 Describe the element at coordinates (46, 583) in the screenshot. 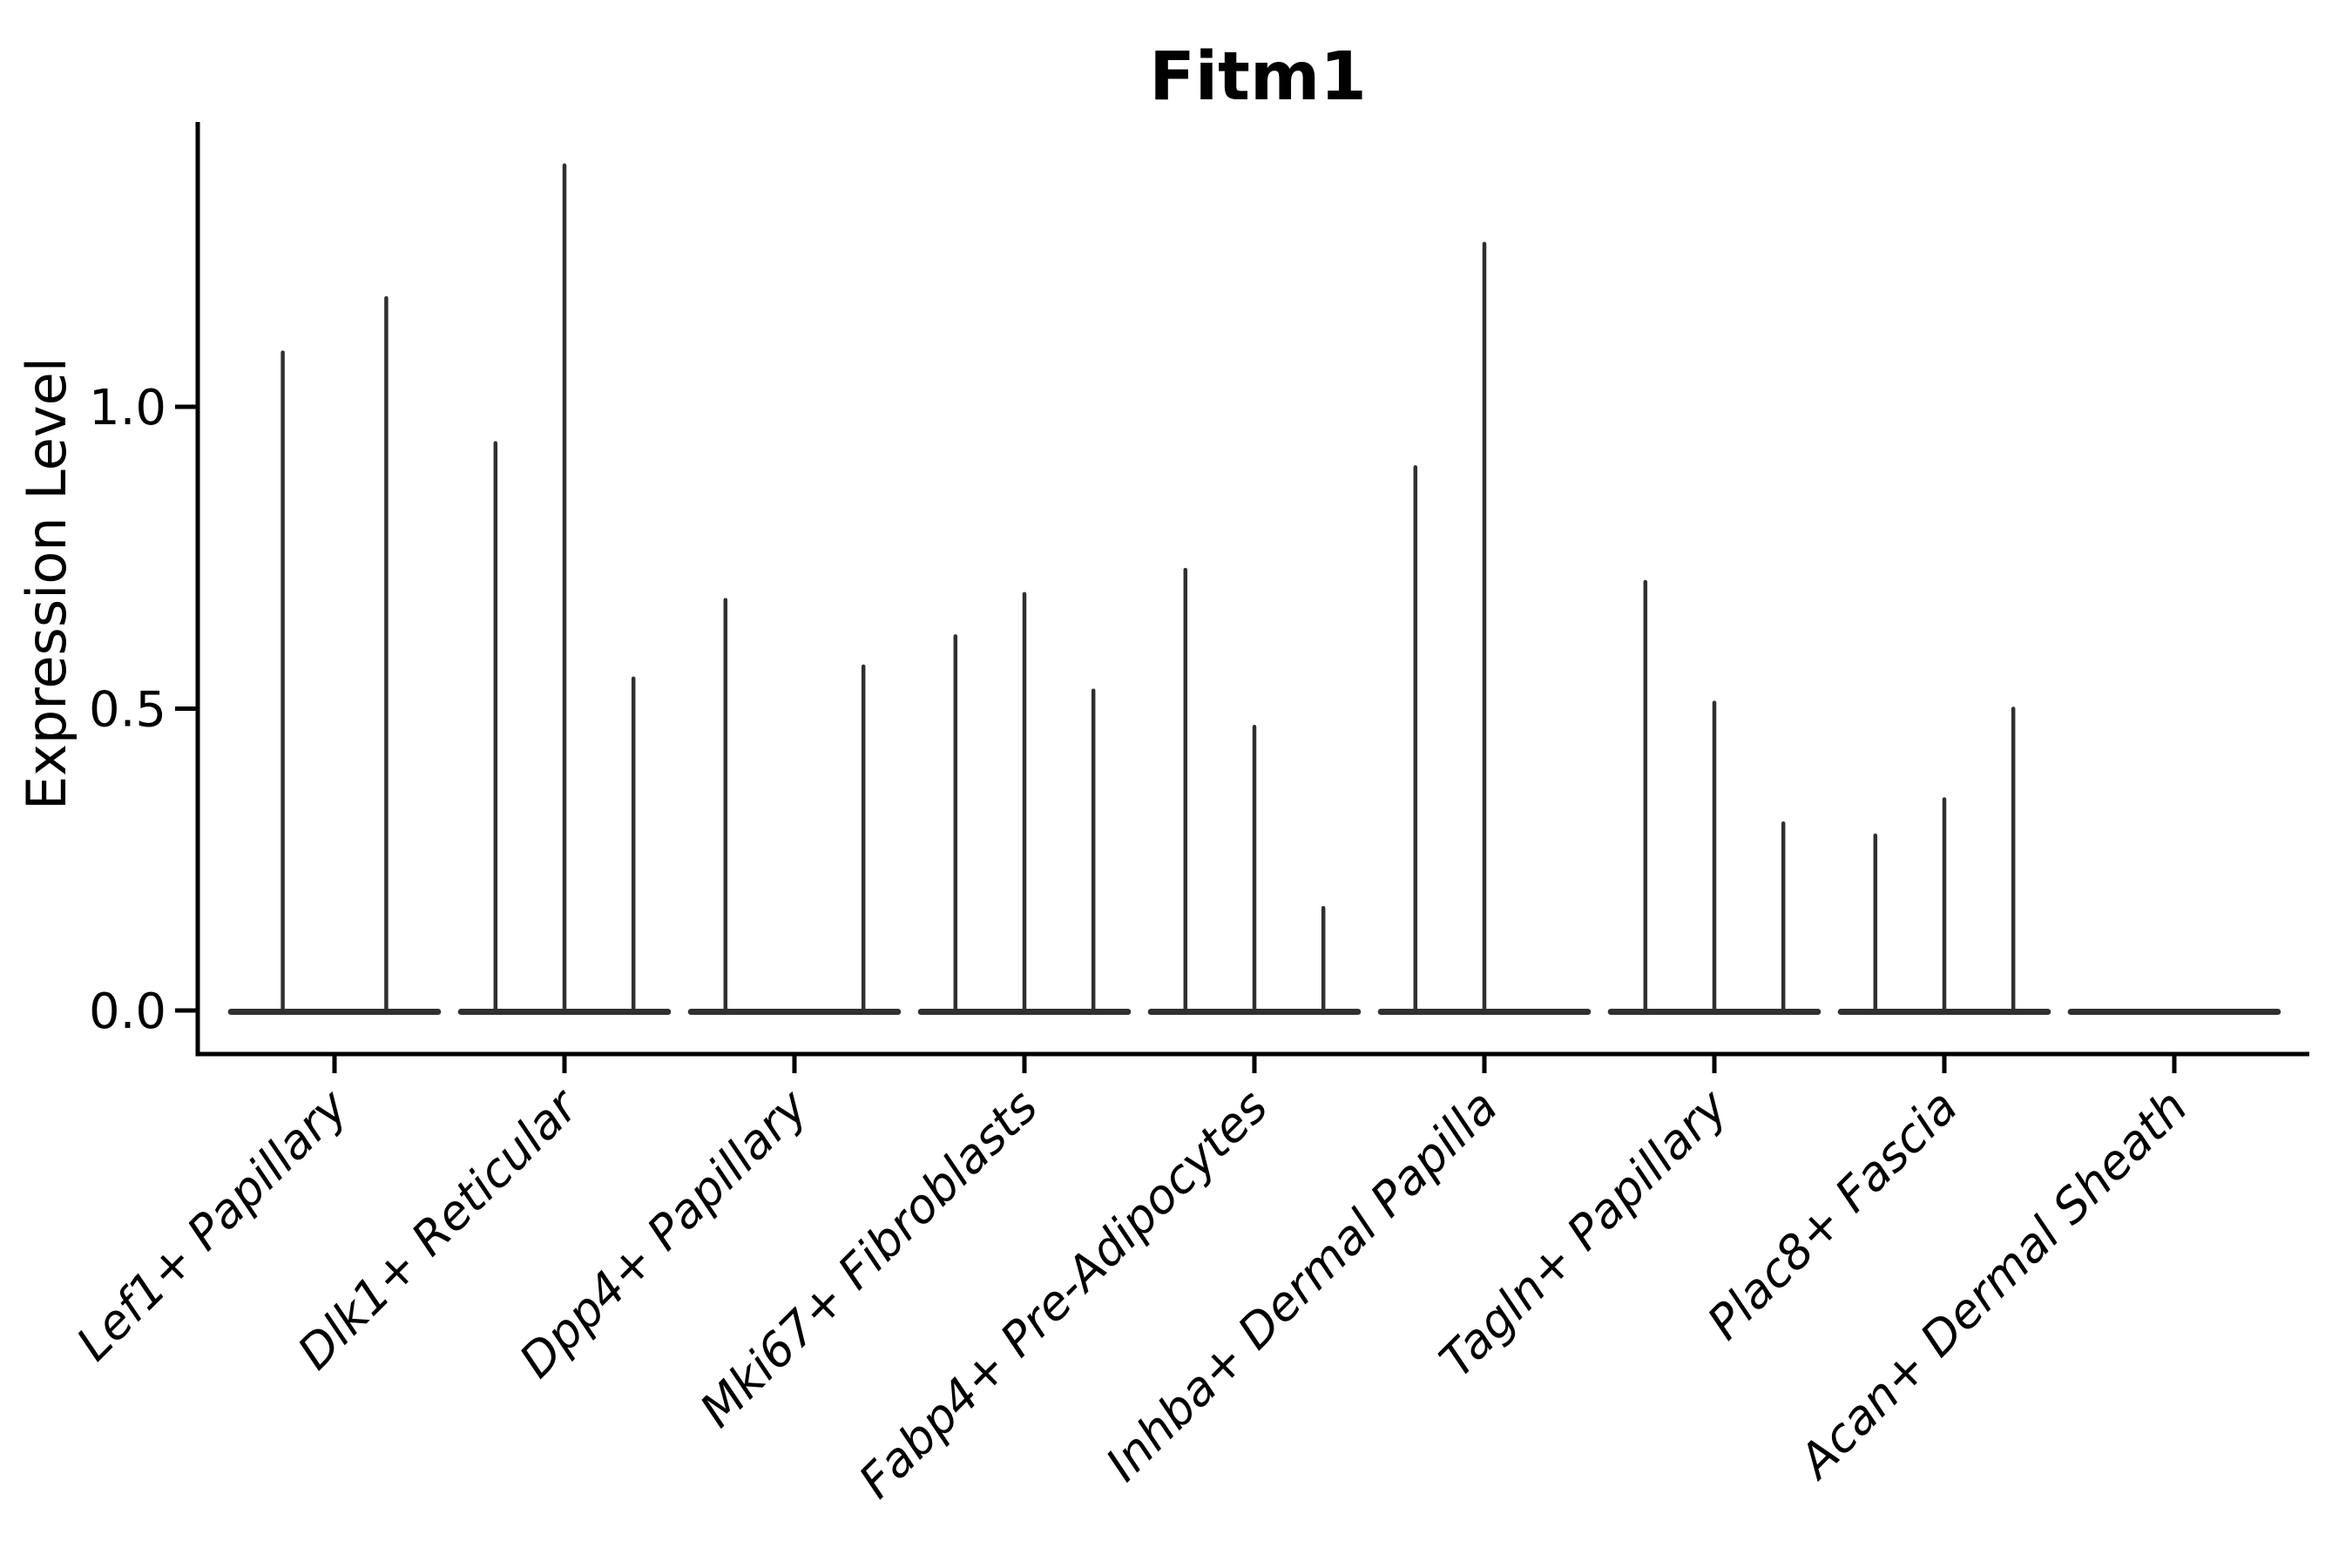

I see `y-axis-label: Expression Level` at that location.